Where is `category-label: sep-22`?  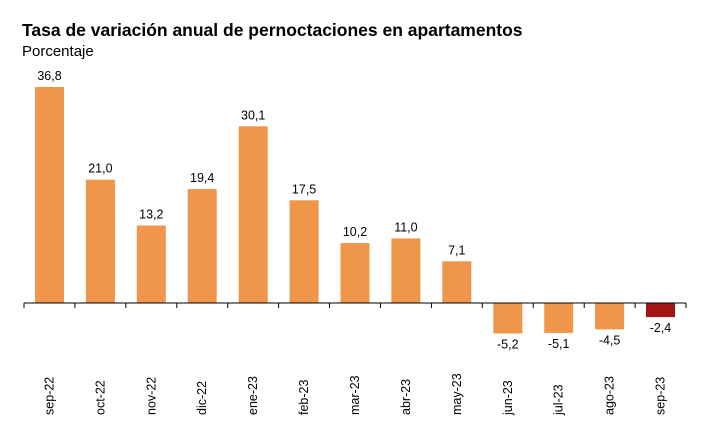 category-label: sep-22 is located at coordinates (50, 396).